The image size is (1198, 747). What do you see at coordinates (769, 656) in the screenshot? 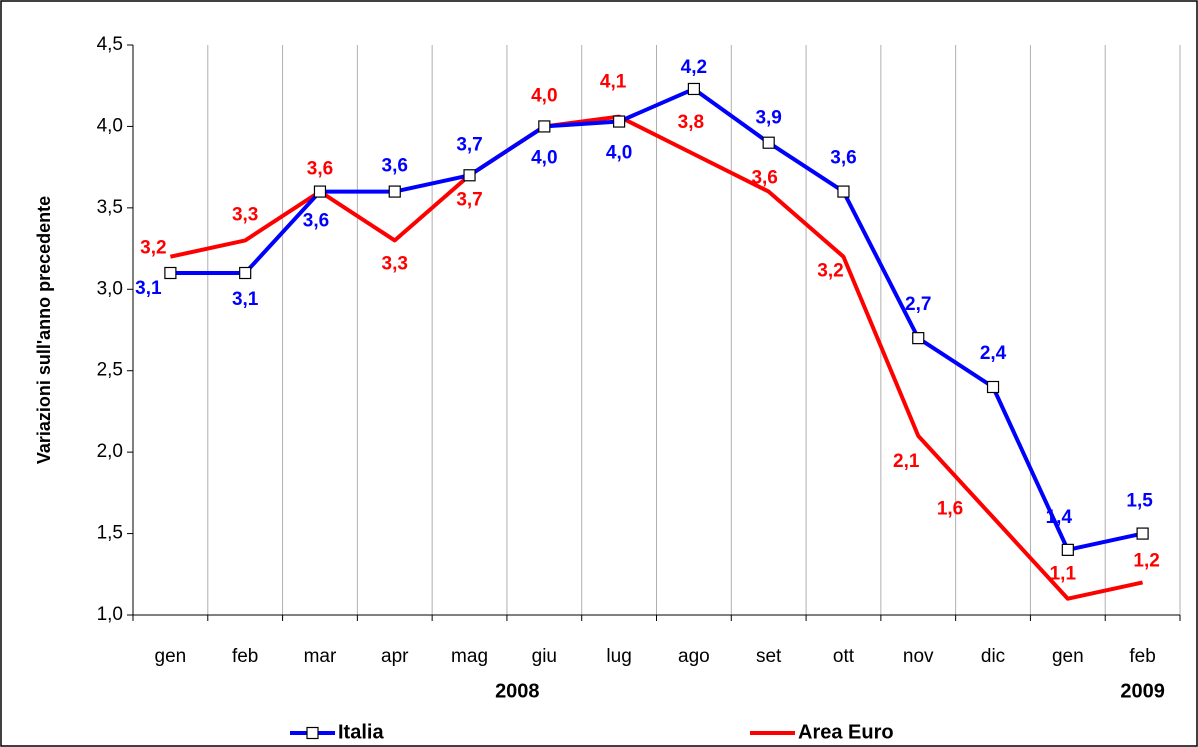
I see `x-tick-label: set` at bounding box center [769, 656].